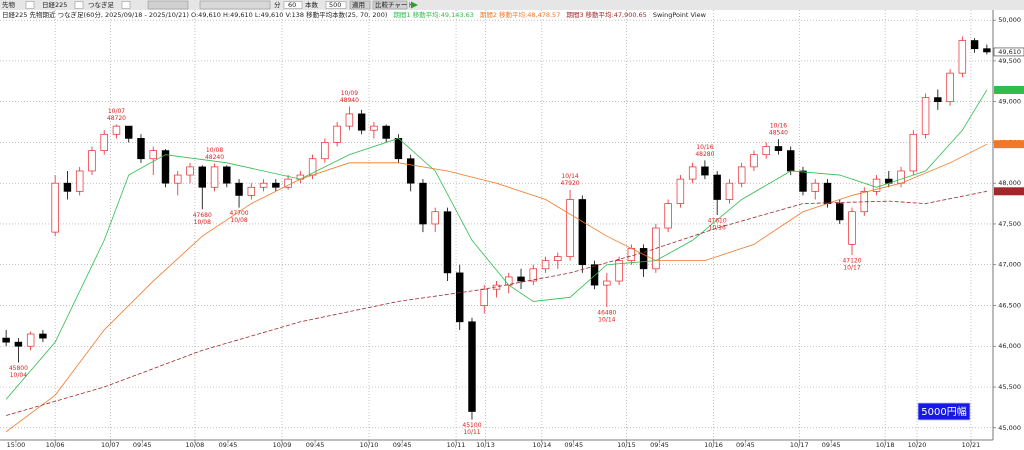 The width and height of the screenshot is (1024, 450). Describe the element at coordinates (1009, 102) in the screenshot. I see `y-tick-label: 49,000` at that location.